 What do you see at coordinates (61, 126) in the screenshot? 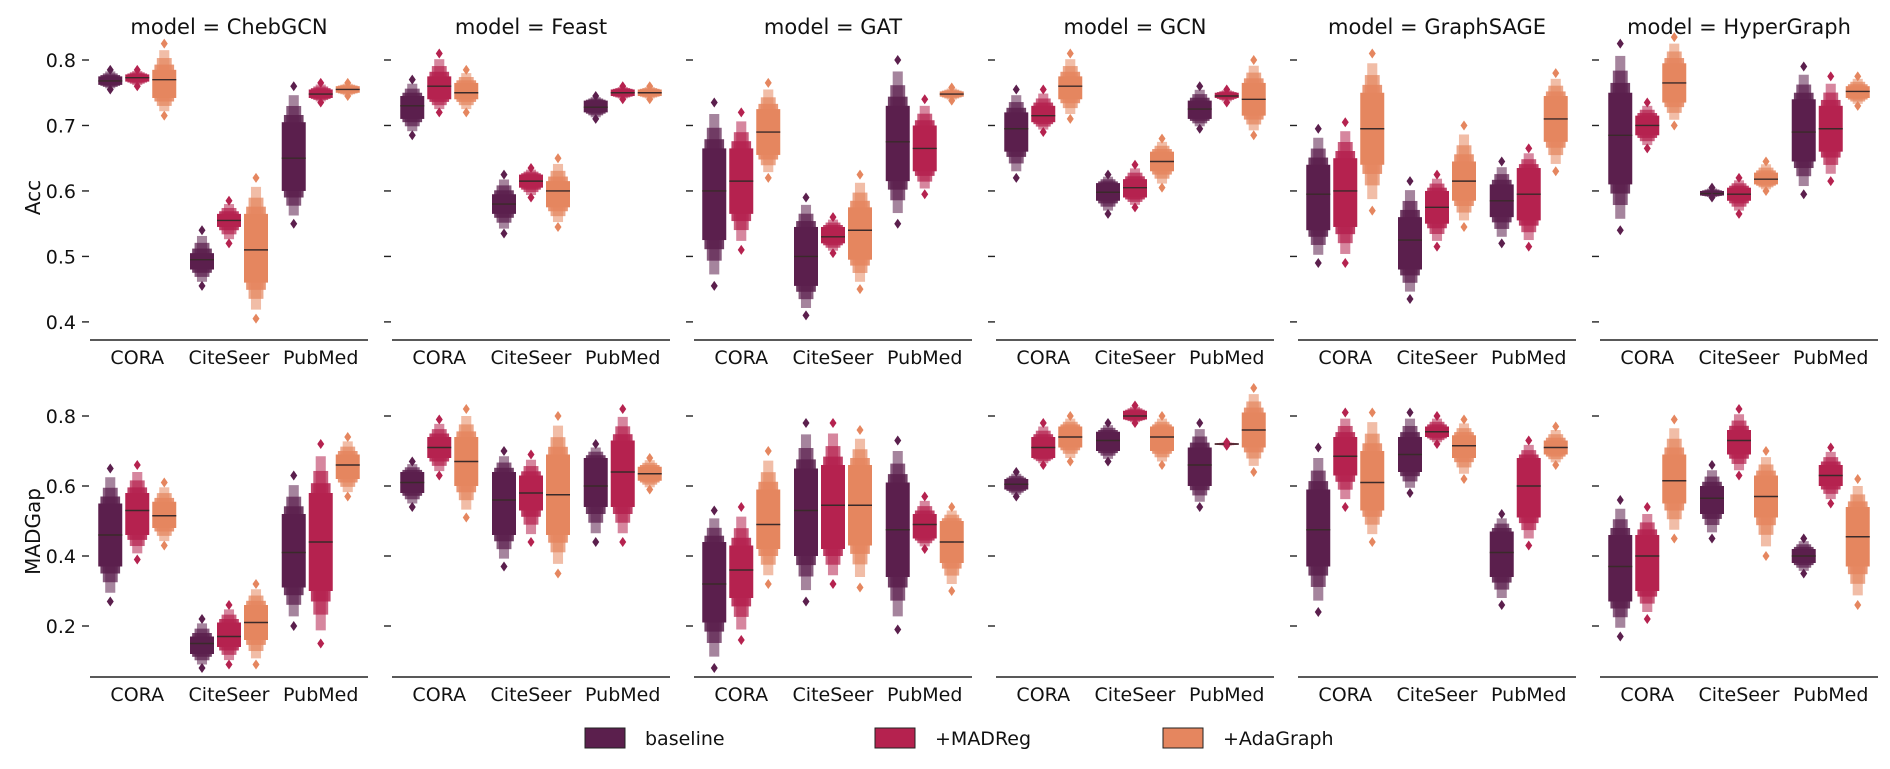
I see `y-tick-label: 0.7` at bounding box center [61, 126].